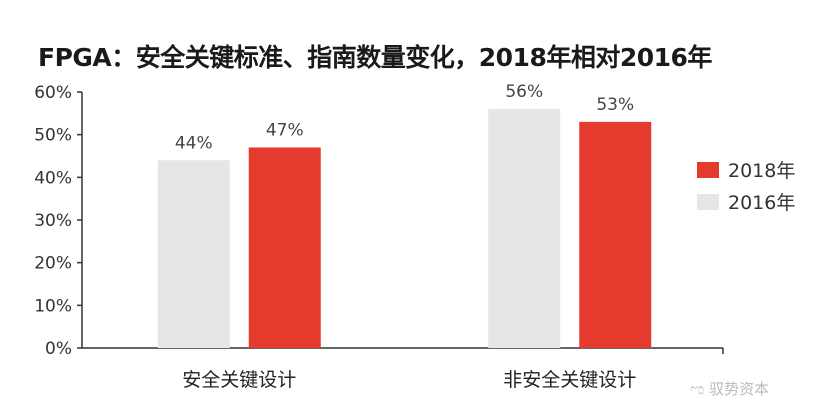  Describe the element at coordinates (615, 234) in the screenshot. I see `bar-2018年-非安全关键设计` at that location.